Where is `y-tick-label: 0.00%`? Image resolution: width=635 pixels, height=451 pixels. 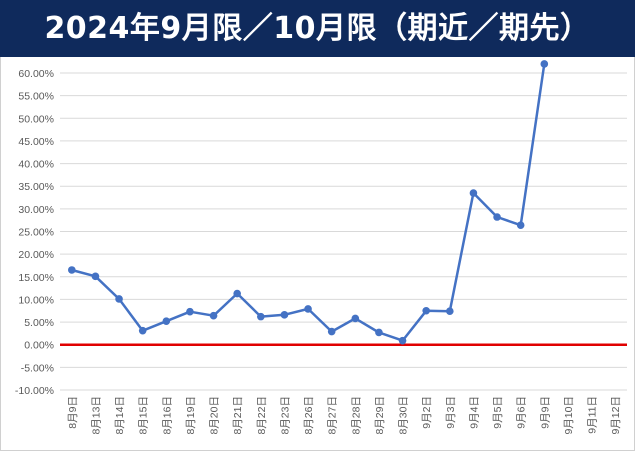
y-tick-label: 0.00% is located at coordinates (39, 346).